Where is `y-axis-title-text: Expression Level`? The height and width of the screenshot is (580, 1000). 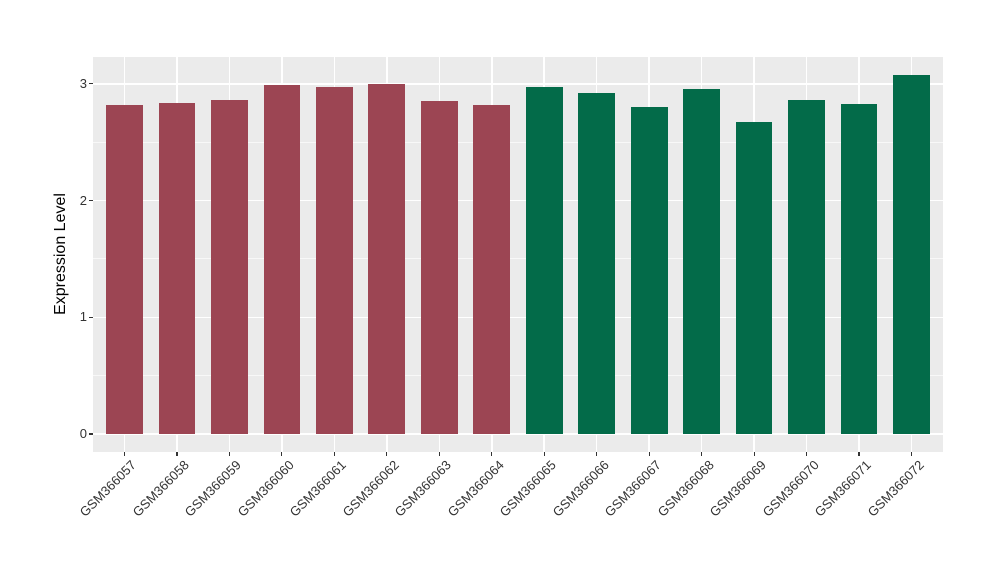
y-axis-title-text: Expression Level is located at coordinates (60, 254).